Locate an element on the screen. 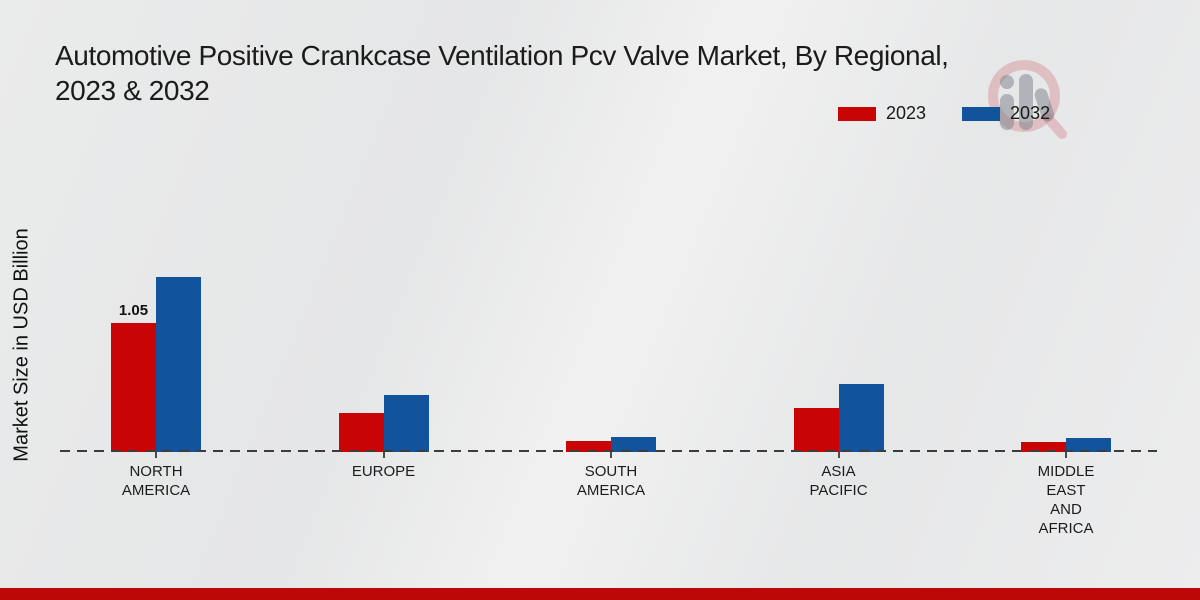 The image size is (1200, 600). legend-item-2023: 2023 is located at coordinates (882, 113).